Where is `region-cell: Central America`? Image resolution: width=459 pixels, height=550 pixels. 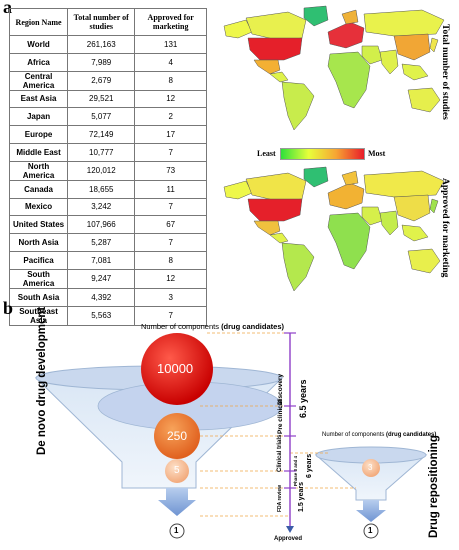 region-cell: Central America is located at coordinates (38, 80).